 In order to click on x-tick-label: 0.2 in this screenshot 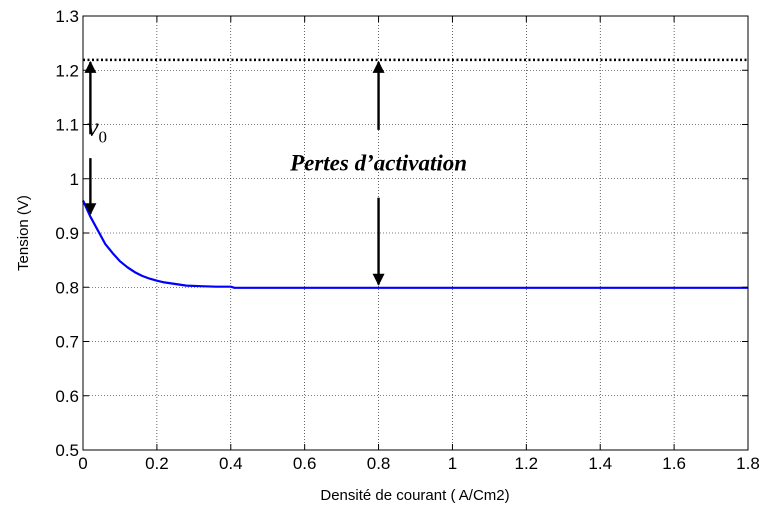, I will do `click(157, 463)`.